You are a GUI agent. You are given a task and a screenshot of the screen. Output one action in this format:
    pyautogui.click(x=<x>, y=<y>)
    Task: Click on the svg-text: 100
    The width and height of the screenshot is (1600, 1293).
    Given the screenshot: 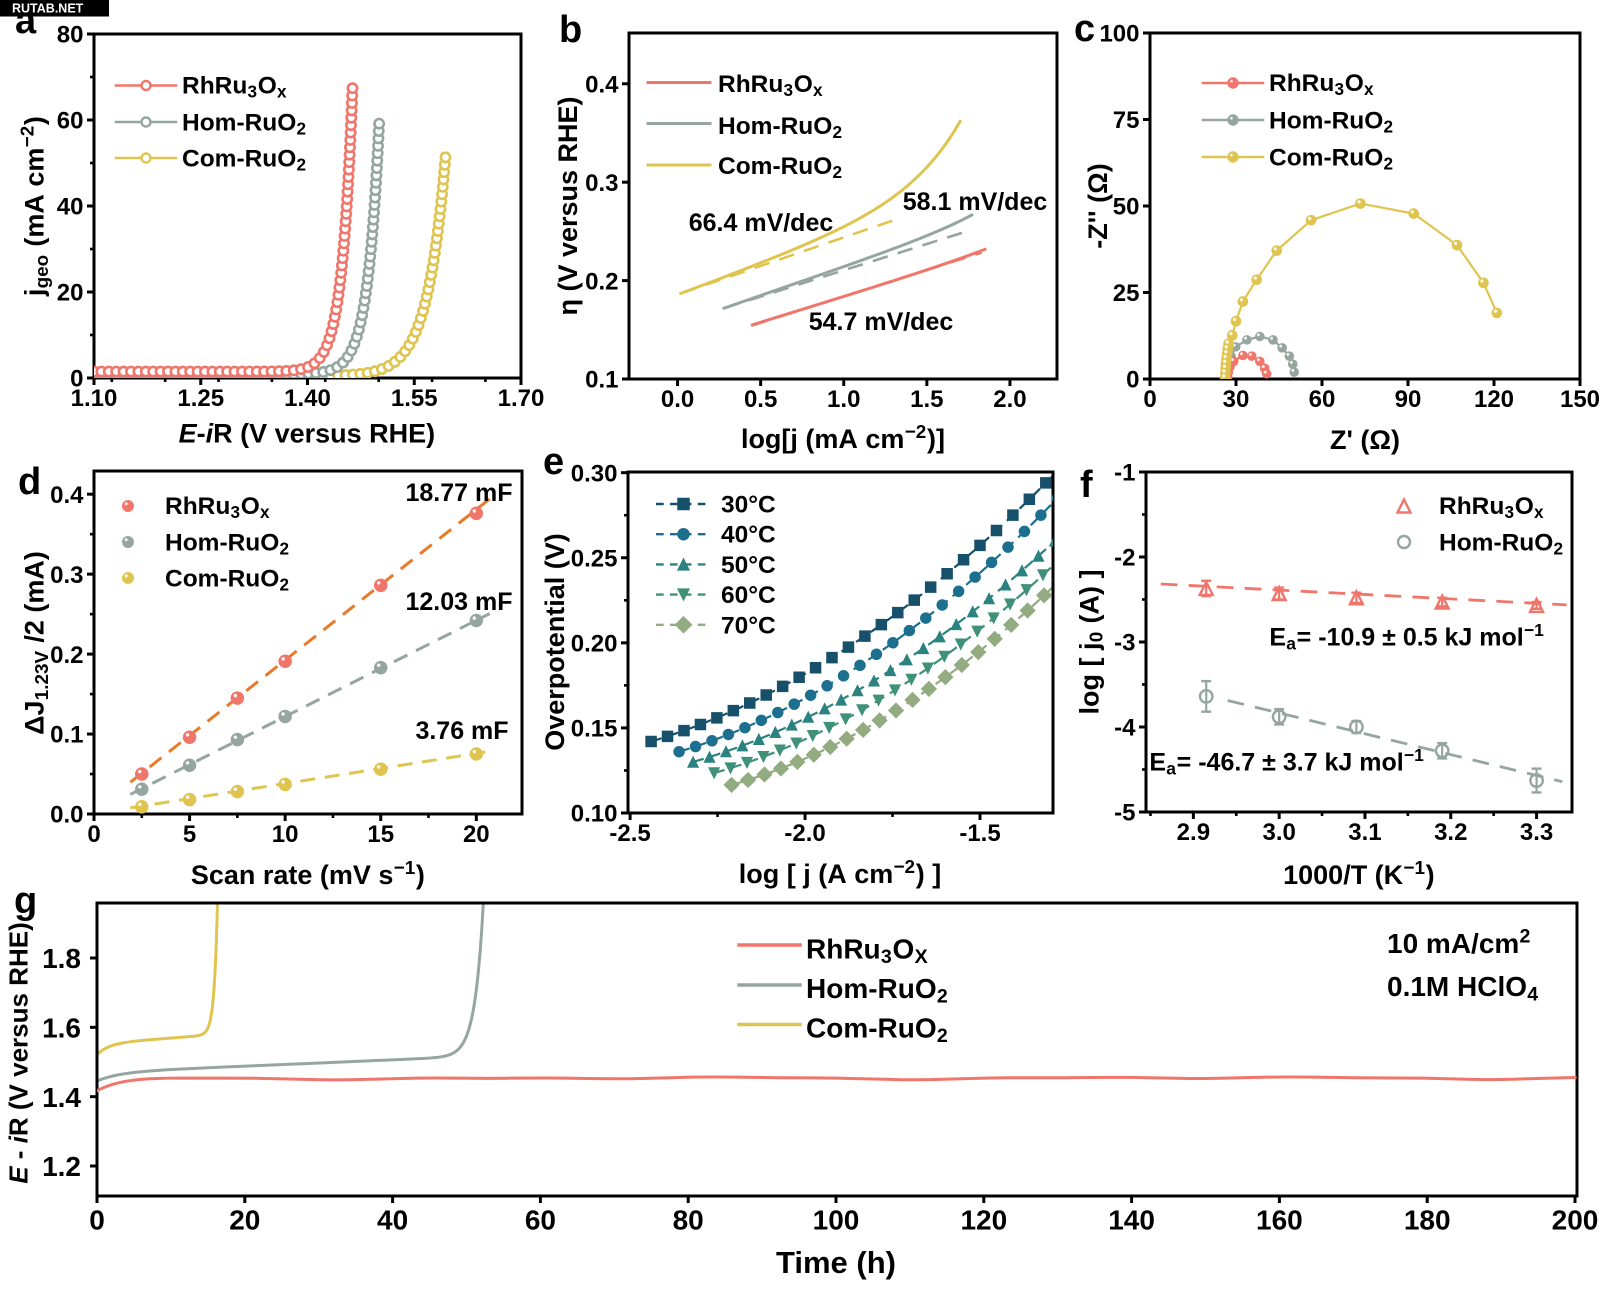 What is the action you would take?
    pyautogui.click(x=1119, y=34)
    